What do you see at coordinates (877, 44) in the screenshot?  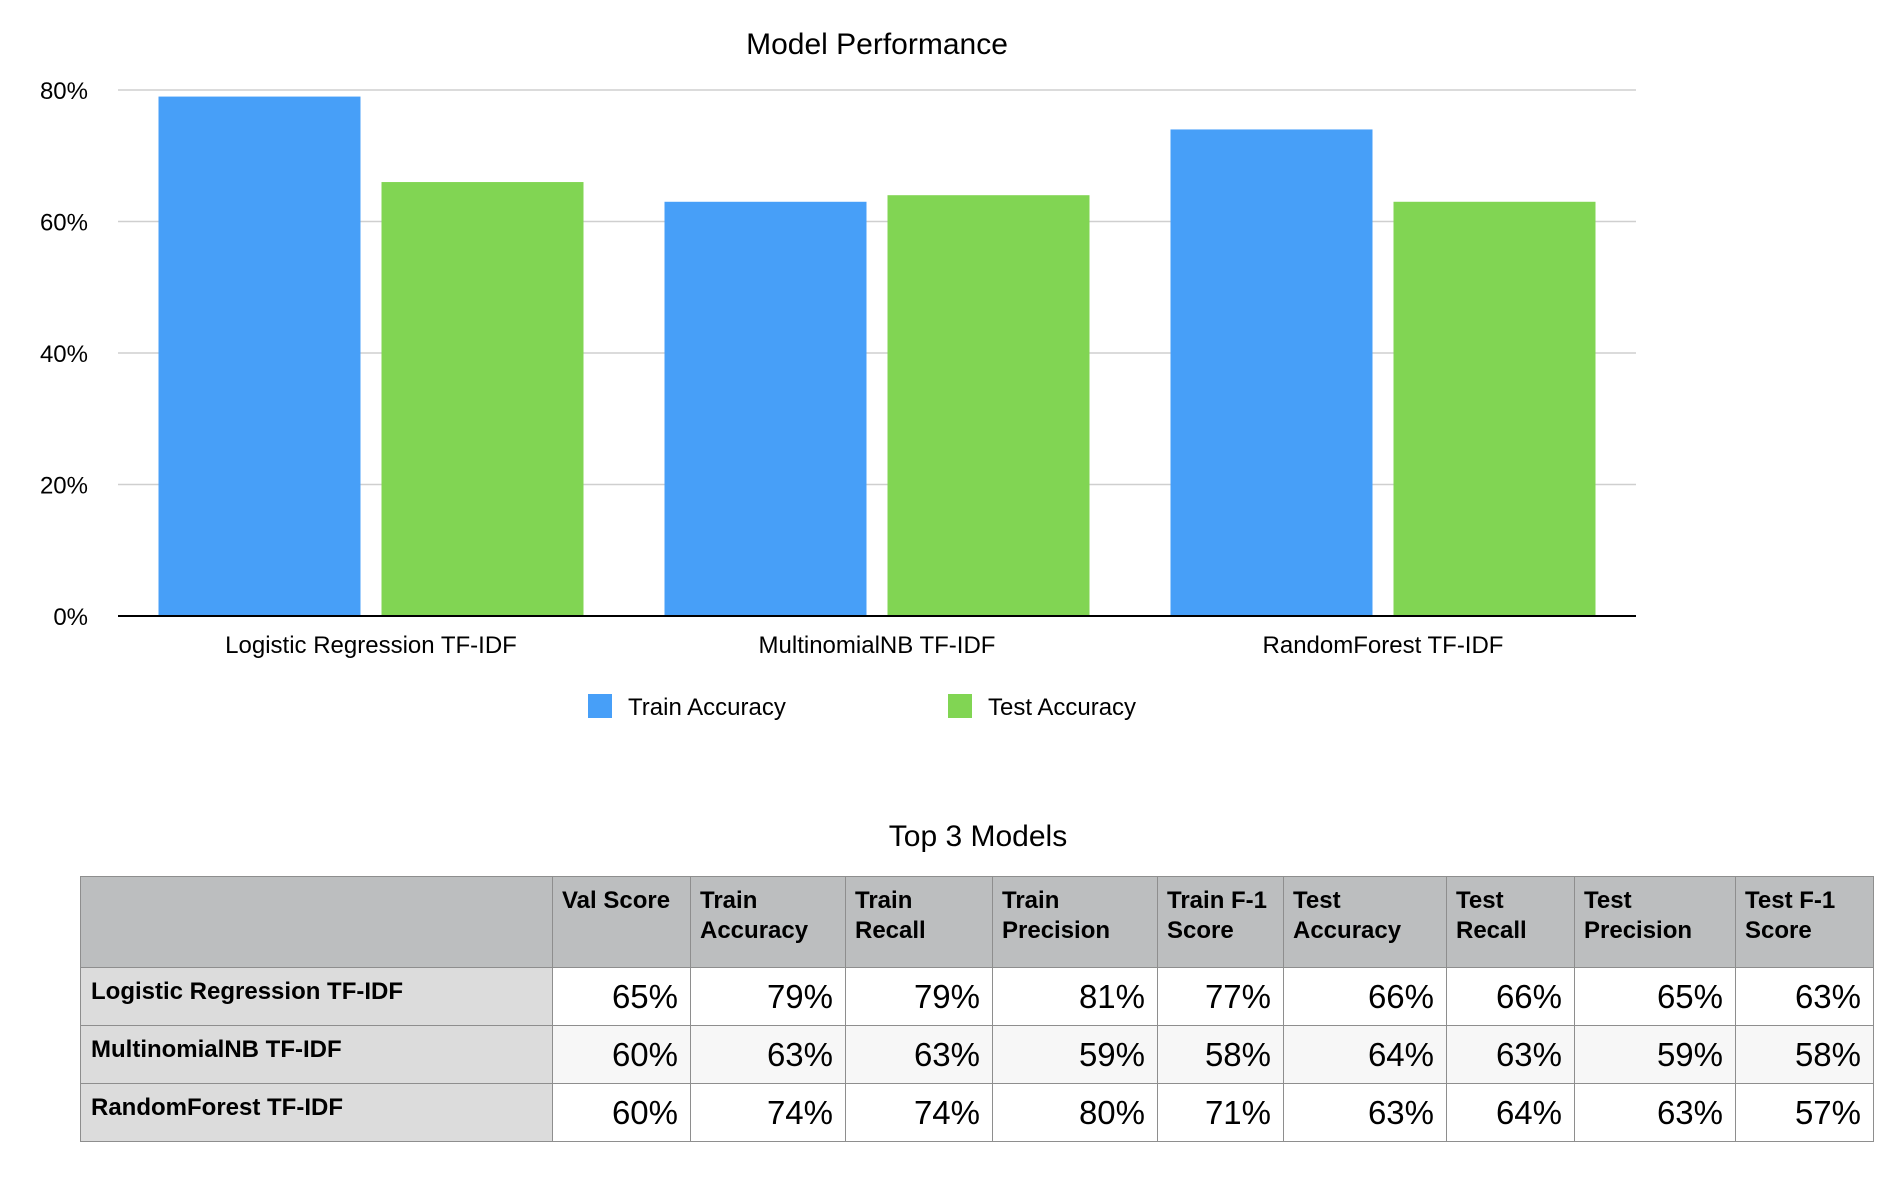 I see `chart-title: Model Performance` at bounding box center [877, 44].